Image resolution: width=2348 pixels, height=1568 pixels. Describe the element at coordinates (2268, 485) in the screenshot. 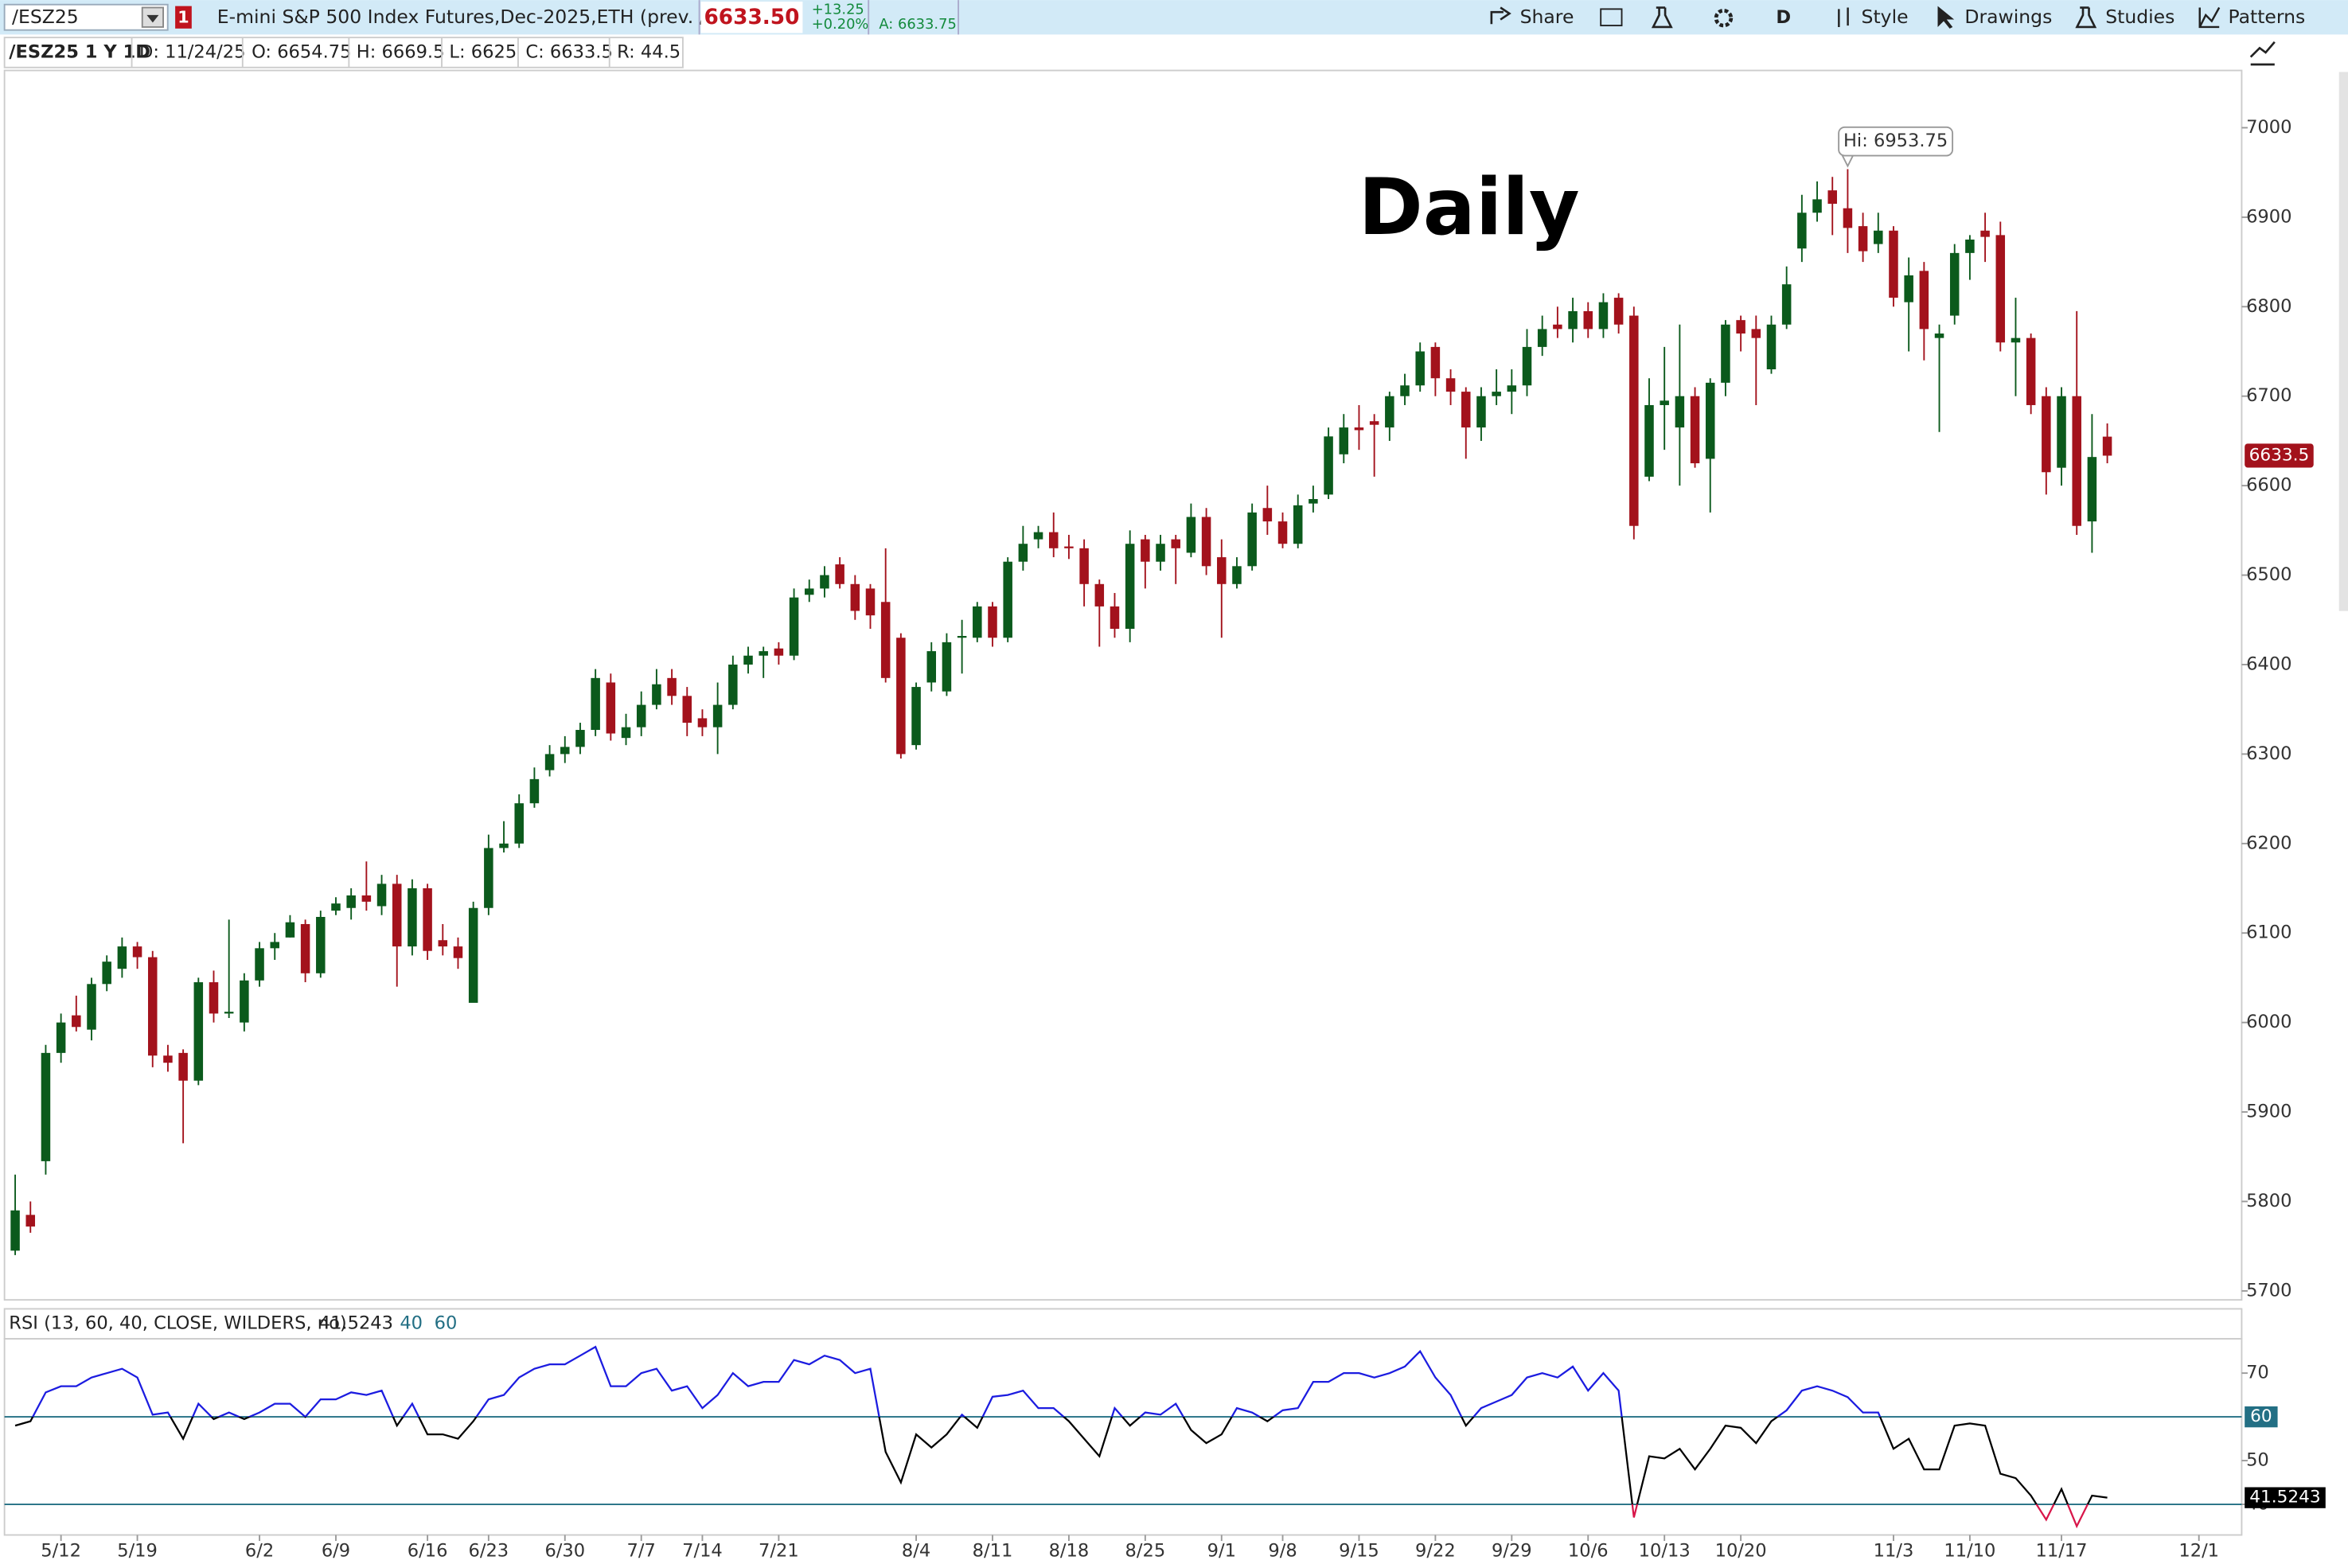

I see `y-tick-label: 6600` at that location.